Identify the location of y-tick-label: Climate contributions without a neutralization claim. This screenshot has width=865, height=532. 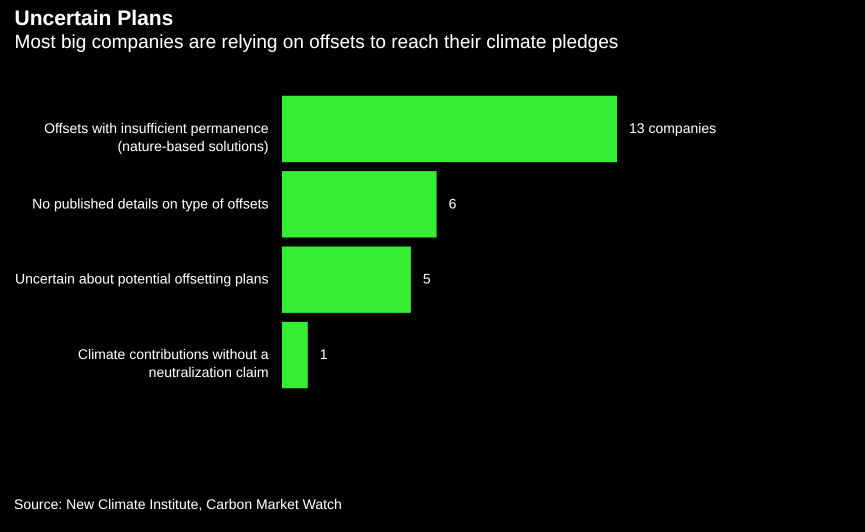
(173, 363).